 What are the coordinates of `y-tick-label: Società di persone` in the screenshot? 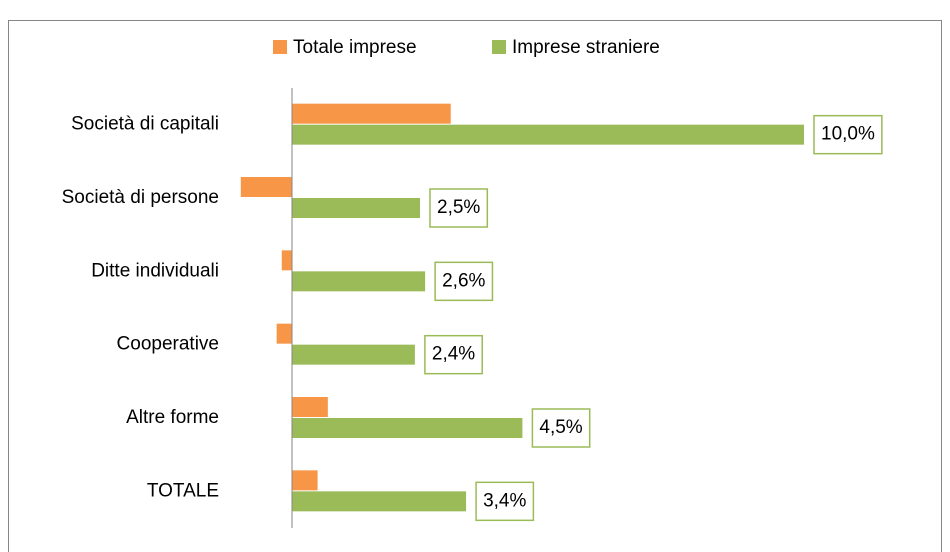 It's located at (140, 197).